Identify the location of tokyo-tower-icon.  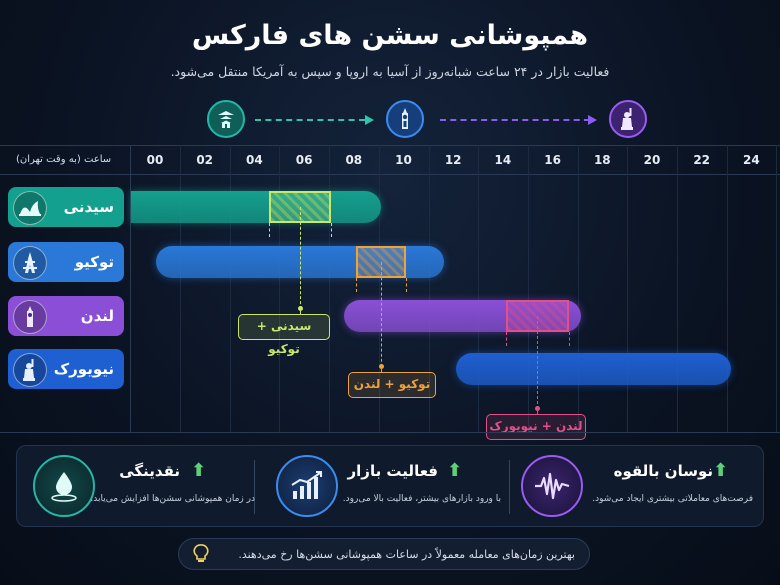
(30, 263).